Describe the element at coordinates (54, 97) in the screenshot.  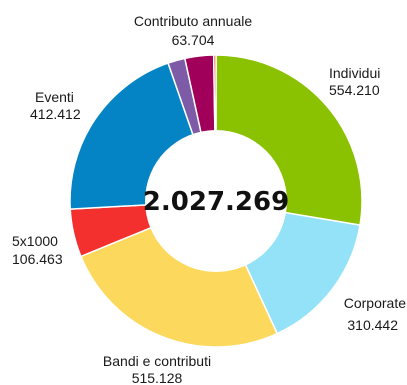
I see `slice-label-eventi: Eventi` at that location.